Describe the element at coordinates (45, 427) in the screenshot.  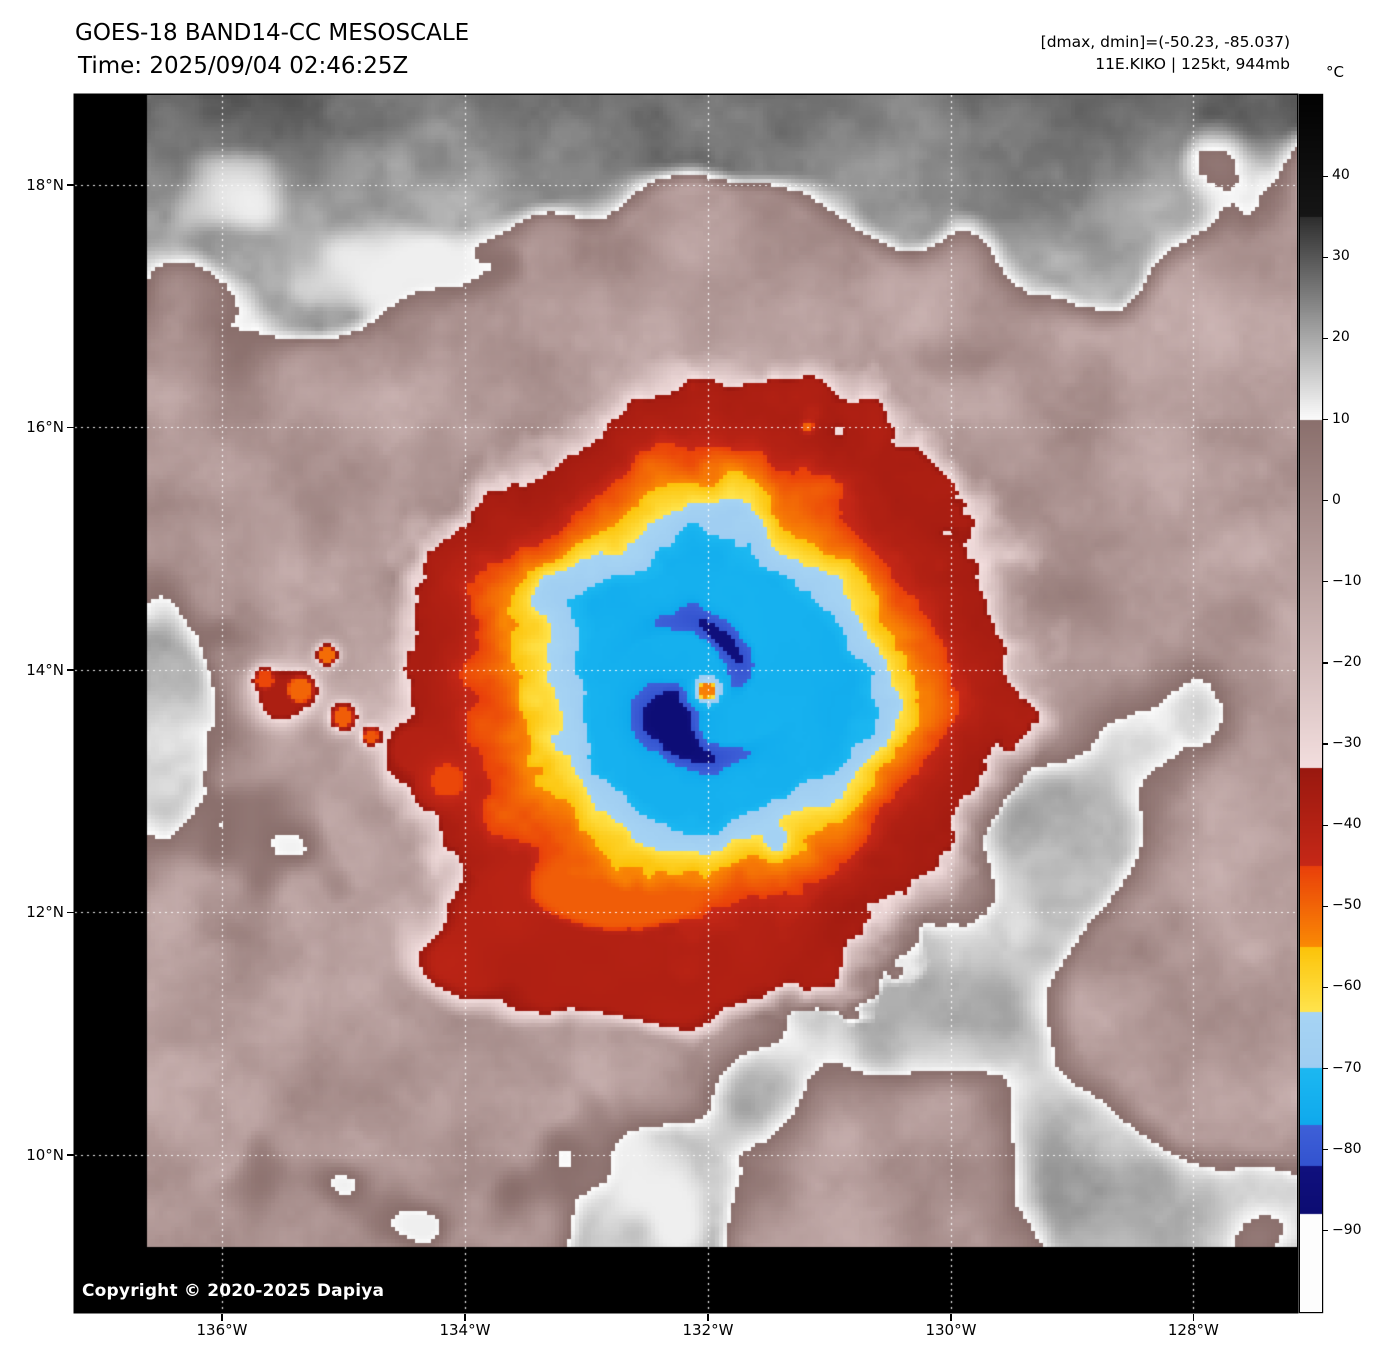
I see `lat-tick-label: 16°N` at that location.